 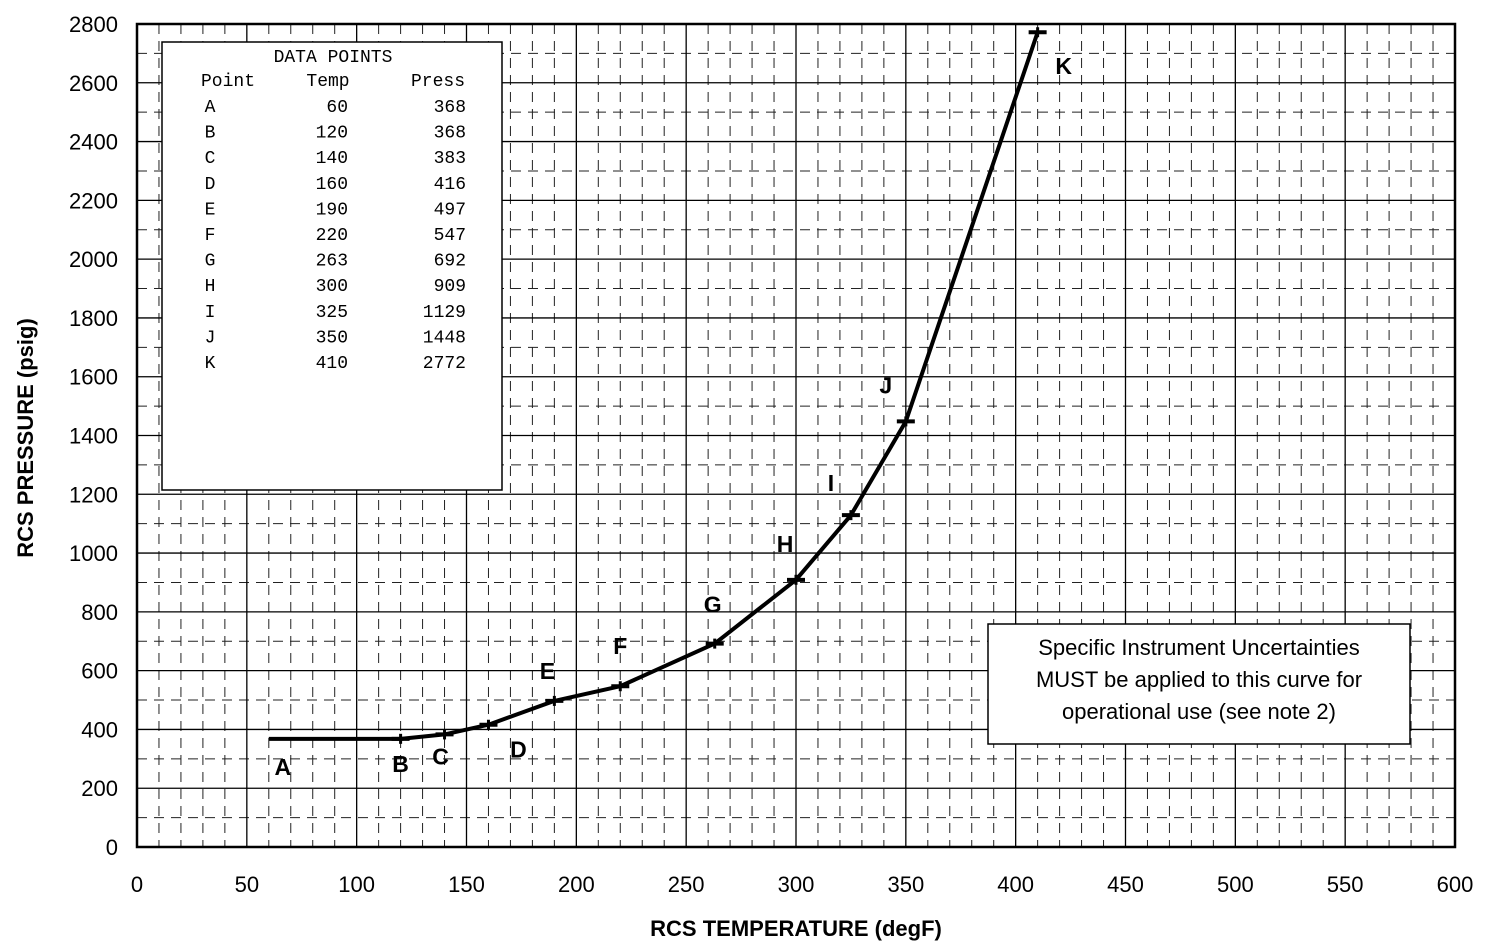 What do you see at coordinates (210, 236) in the screenshot?
I see `data-table-cell: F` at bounding box center [210, 236].